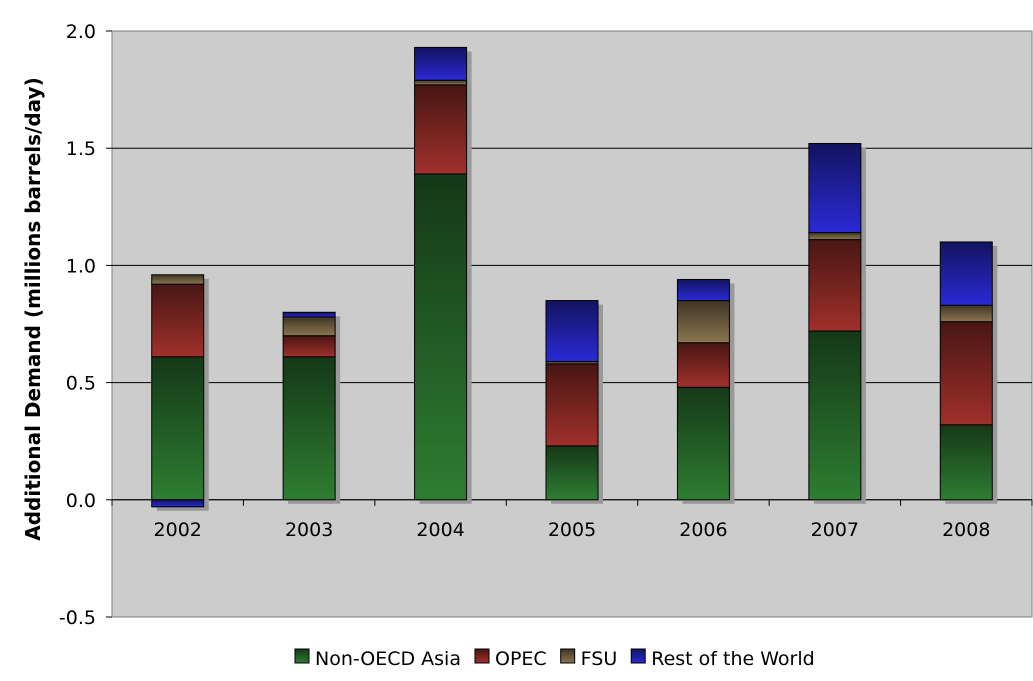 The width and height of the screenshot is (1033, 681). Describe the element at coordinates (703, 322) in the screenshot. I see `bar-segment-fsu-2006` at that location.